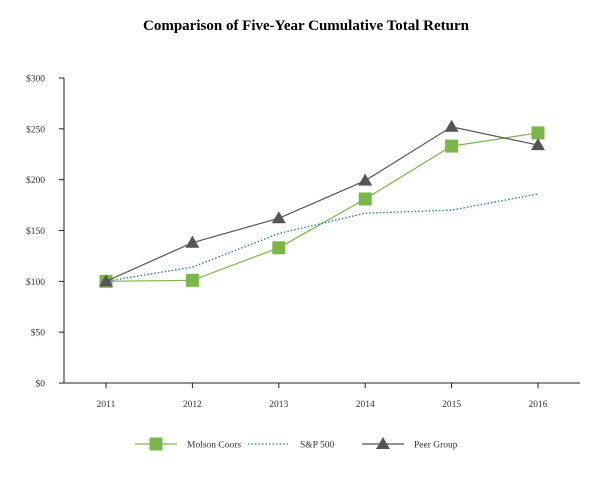 Image resolution: width=613 pixels, height=480 pixels. What do you see at coordinates (317, 446) in the screenshot?
I see `legend-label: S&P 500` at bounding box center [317, 446].